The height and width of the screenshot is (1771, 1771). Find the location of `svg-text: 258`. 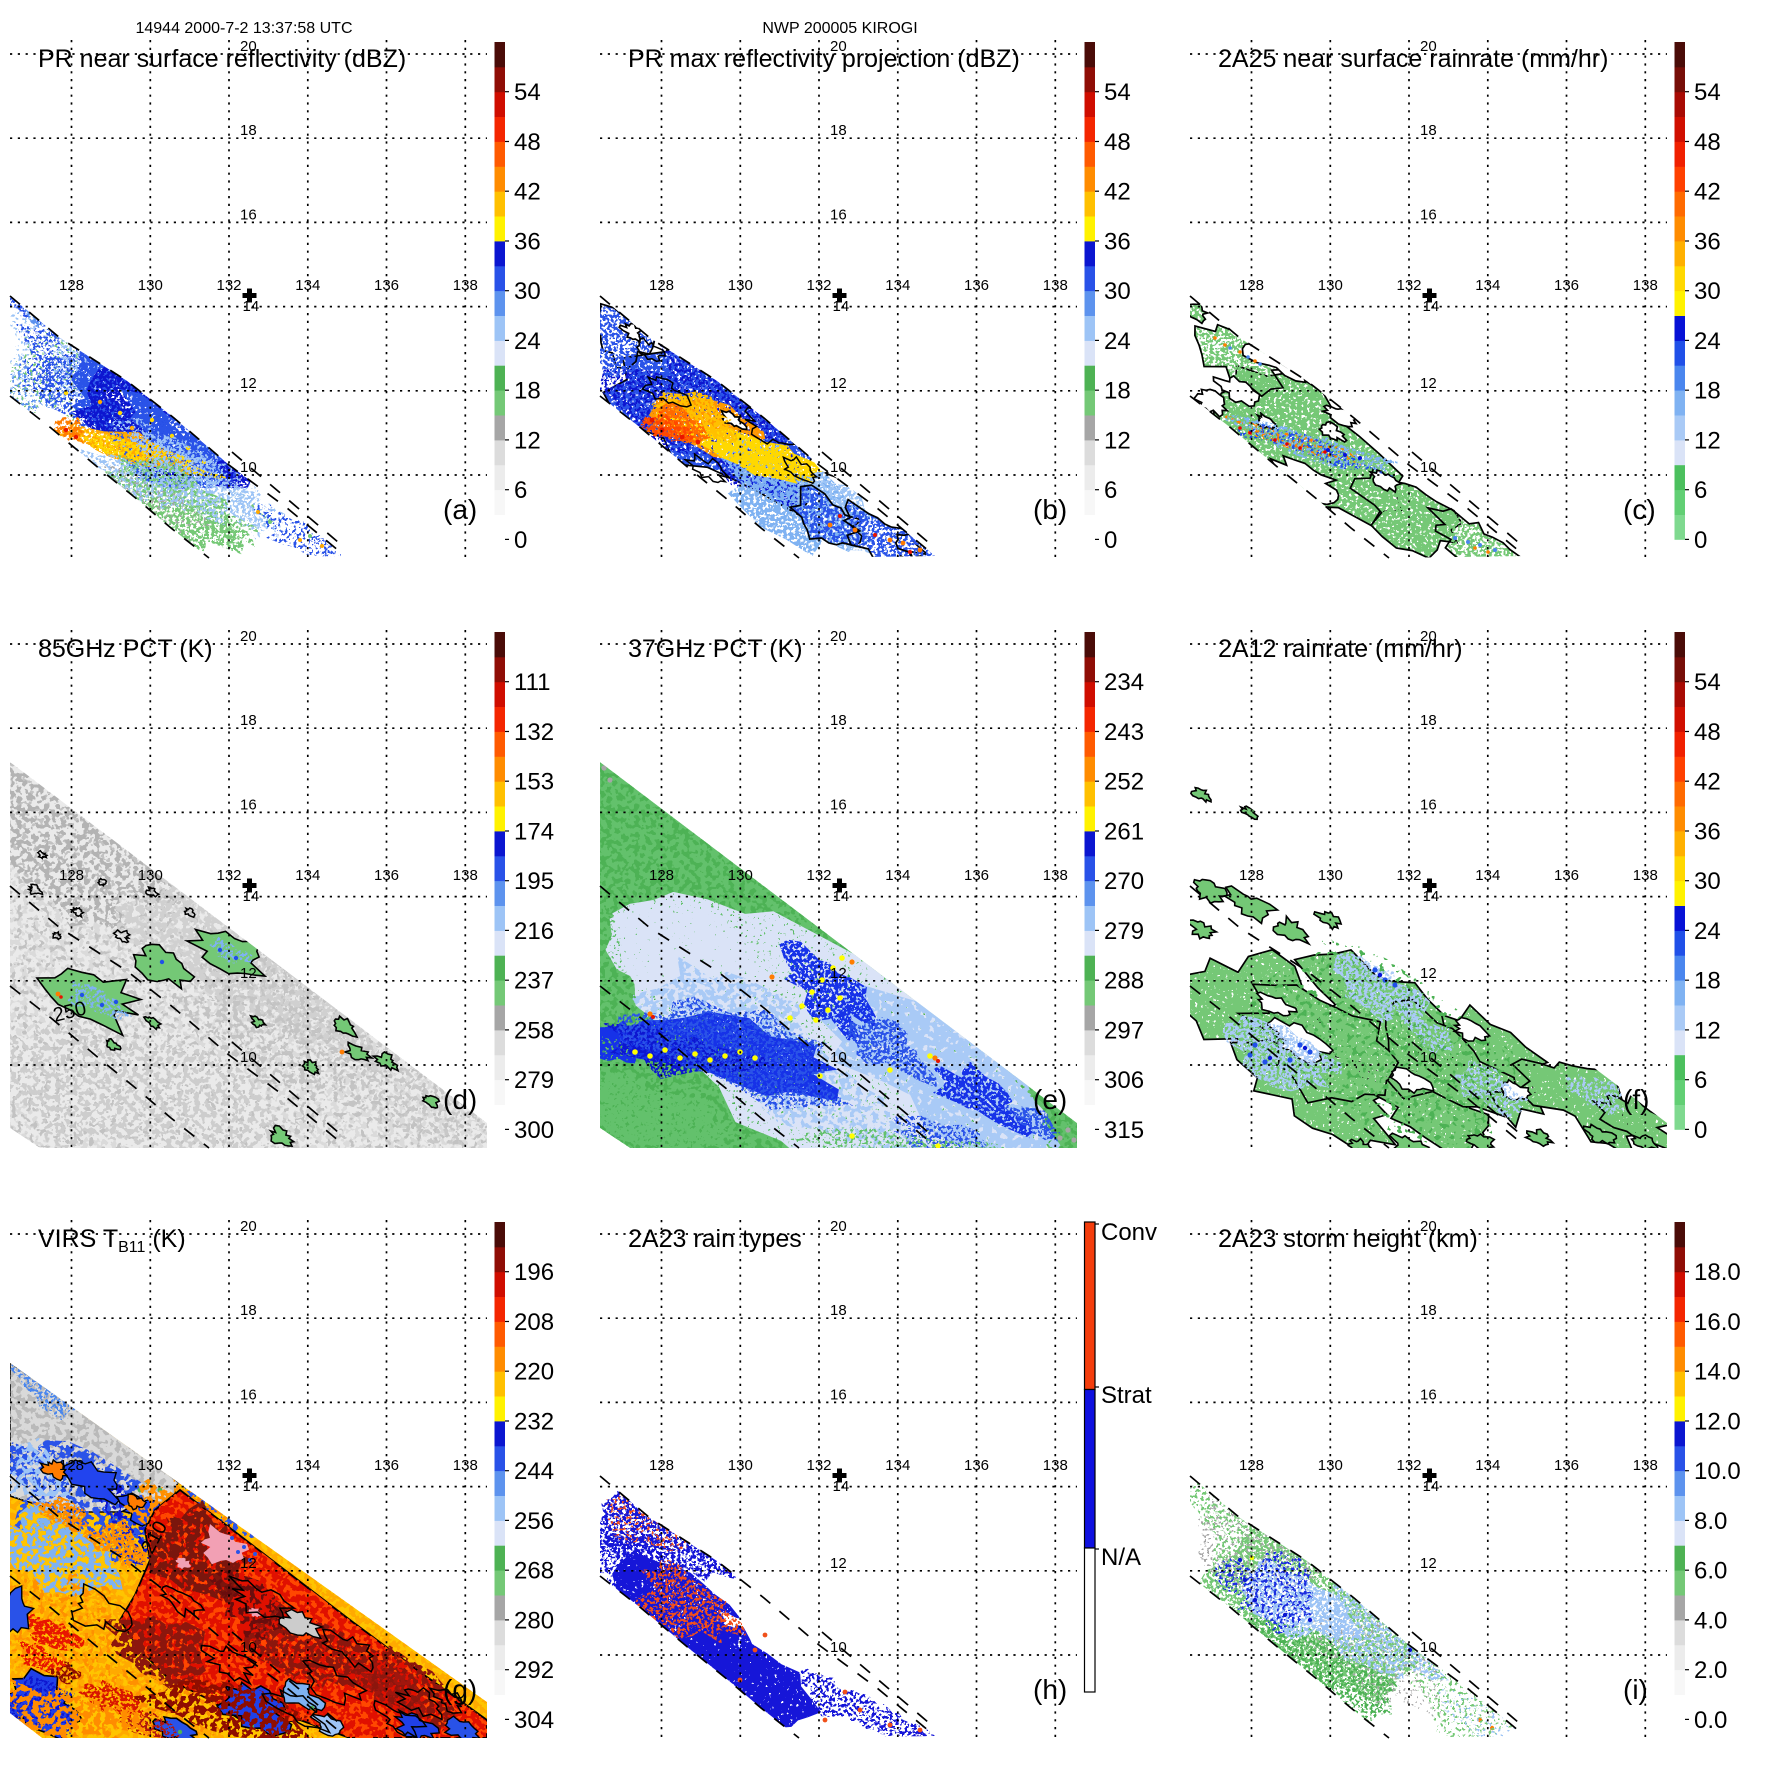

svg-text: 258 is located at coordinates (534, 1030).